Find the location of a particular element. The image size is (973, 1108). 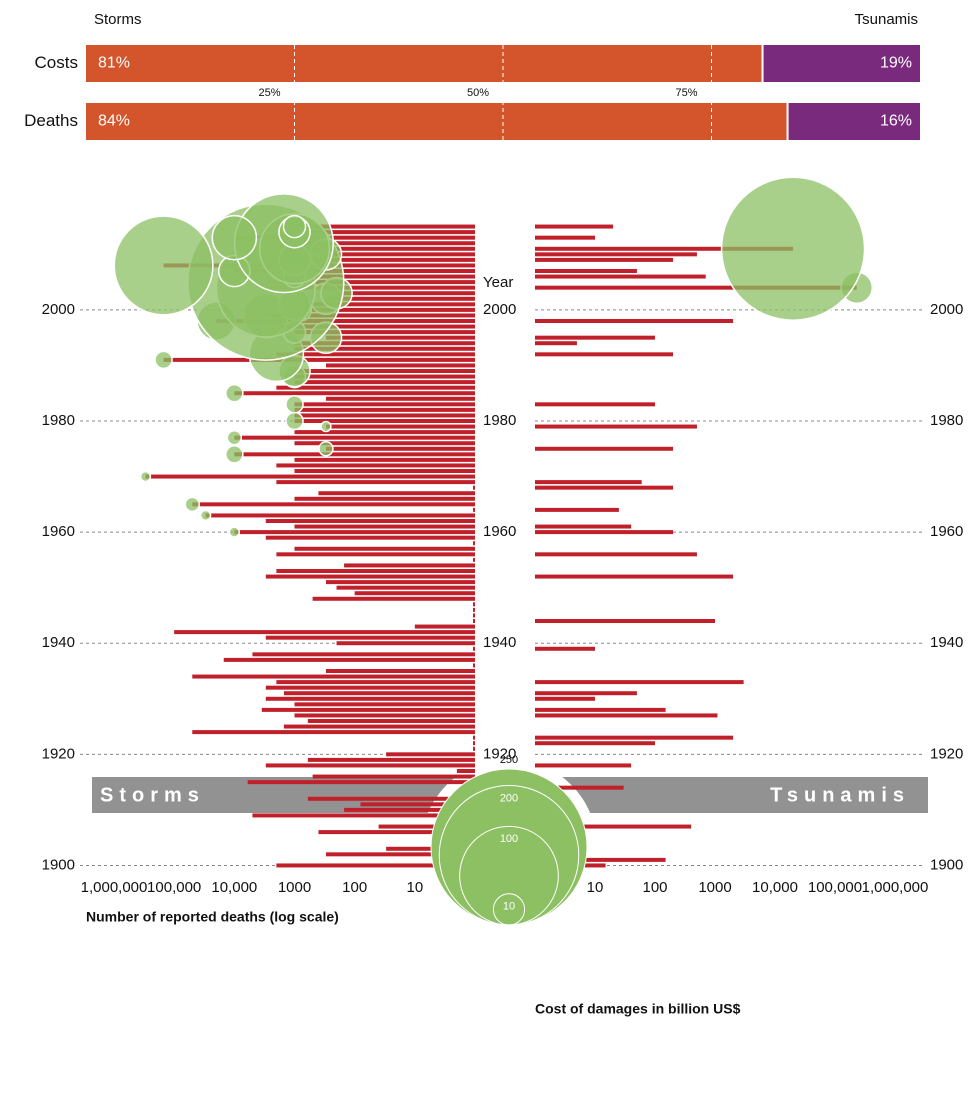

x-tick-label: 1000 is located at coordinates (714, 887).